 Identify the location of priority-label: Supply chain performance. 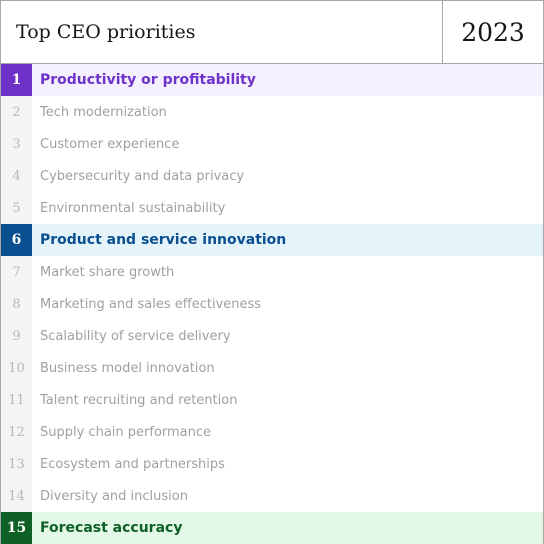
(126, 432).